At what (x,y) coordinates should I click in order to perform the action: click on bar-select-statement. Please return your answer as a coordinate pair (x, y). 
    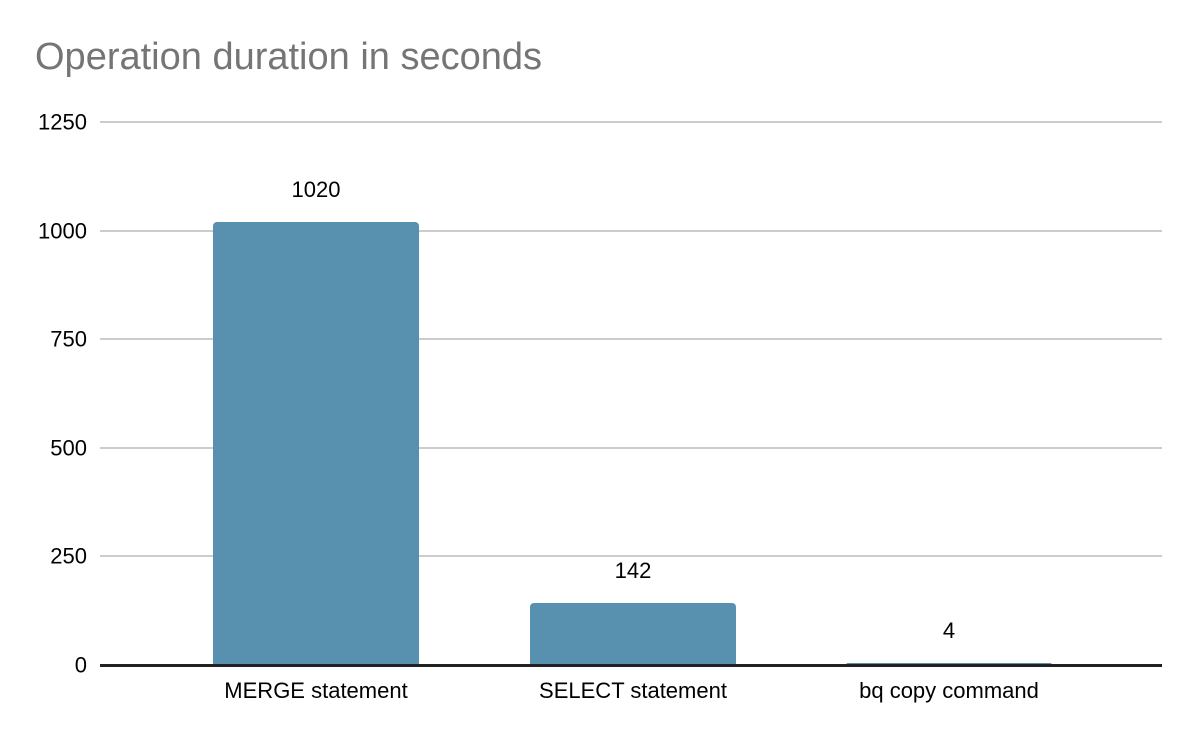
    Looking at the image, I should click on (633, 634).